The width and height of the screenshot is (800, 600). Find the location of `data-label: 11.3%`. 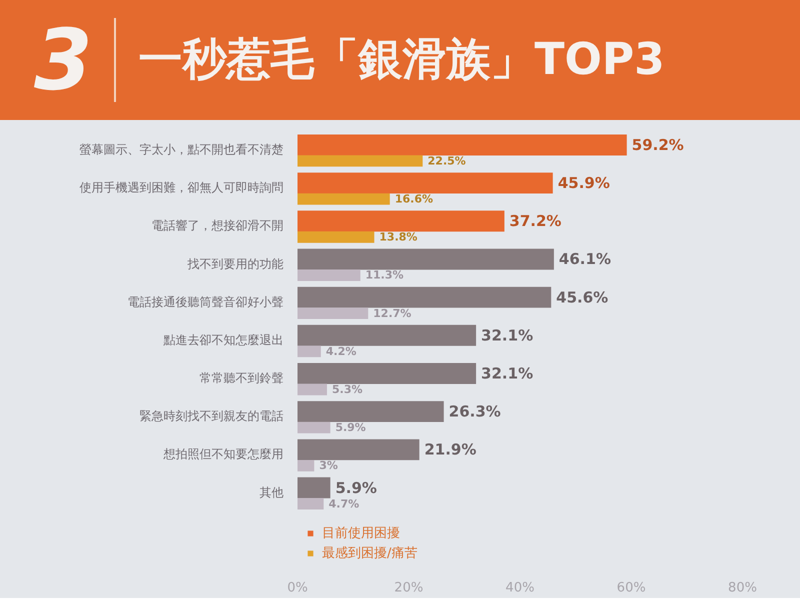

data-label: 11.3% is located at coordinates (384, 275).